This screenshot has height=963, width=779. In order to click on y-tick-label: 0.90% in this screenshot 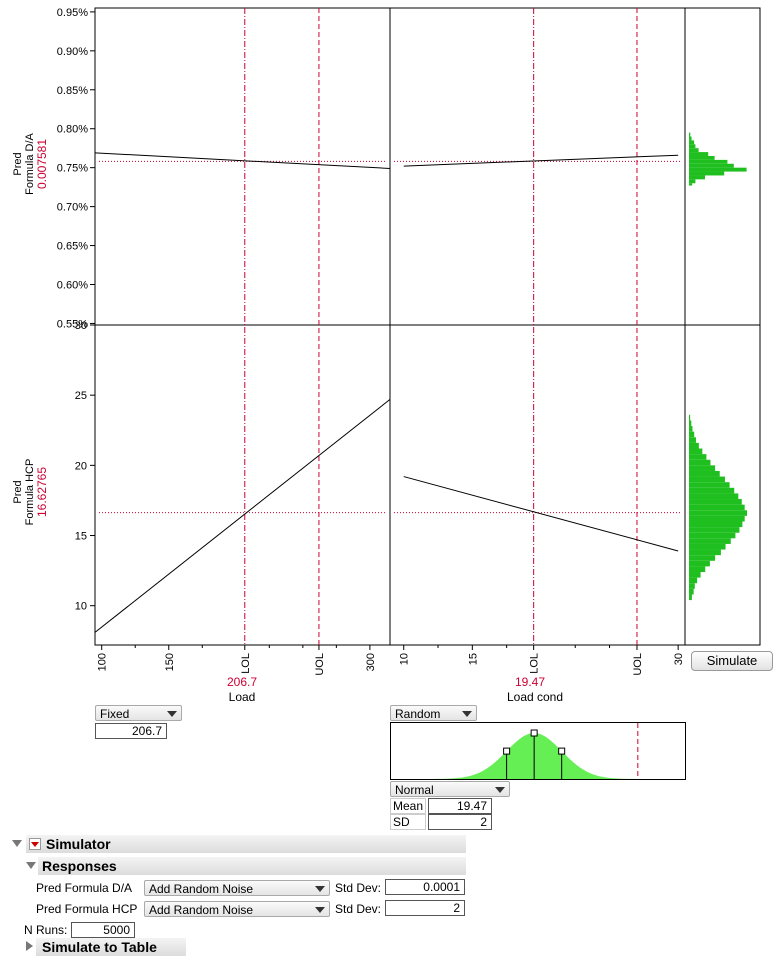, I will do `click(72, 52)`.